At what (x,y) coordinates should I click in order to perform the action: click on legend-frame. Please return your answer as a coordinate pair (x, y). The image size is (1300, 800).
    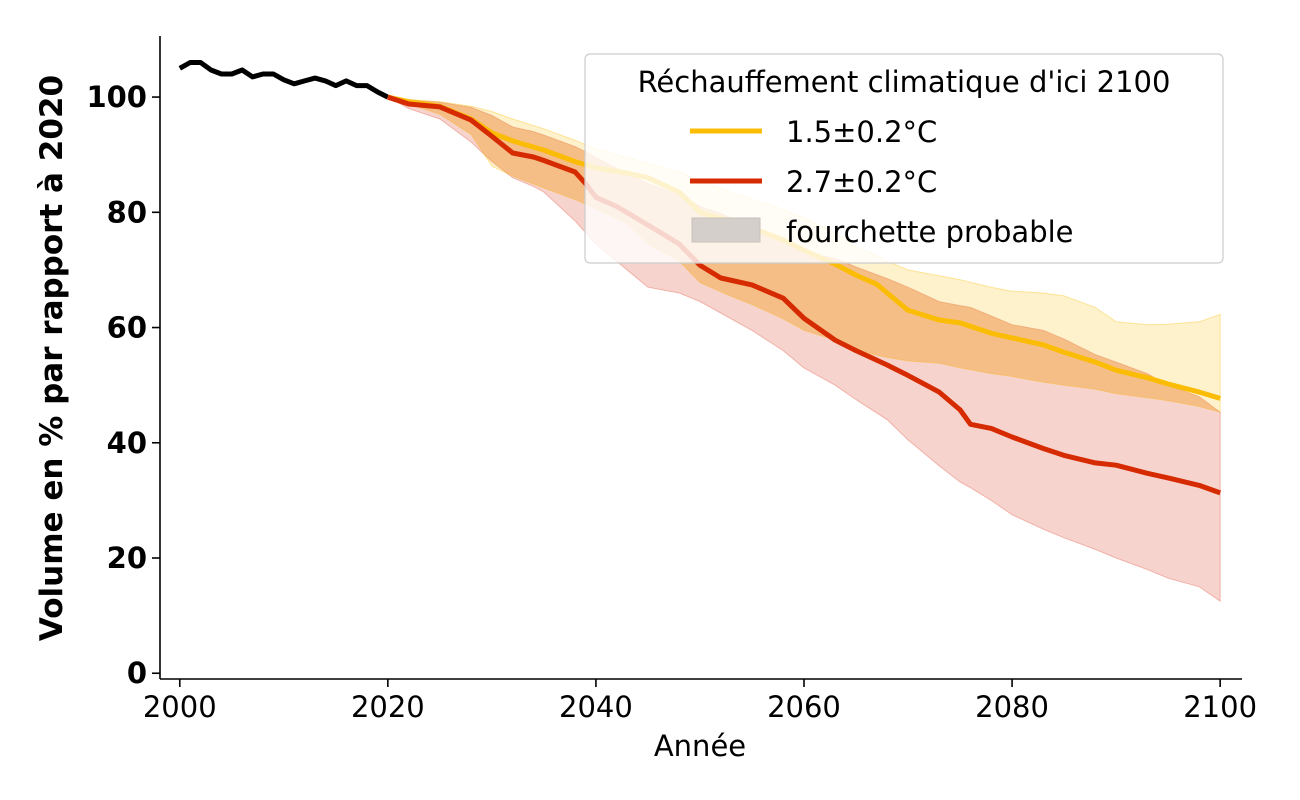
    Looking at the image, I should click on (904, 158).